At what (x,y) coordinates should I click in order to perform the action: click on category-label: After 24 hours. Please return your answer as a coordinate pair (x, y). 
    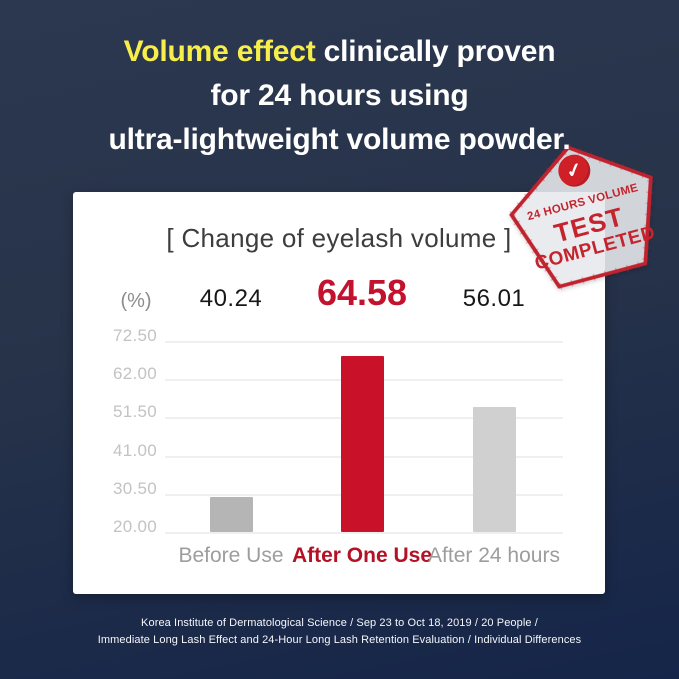
    Looking at the image, I should click on (494, 555).